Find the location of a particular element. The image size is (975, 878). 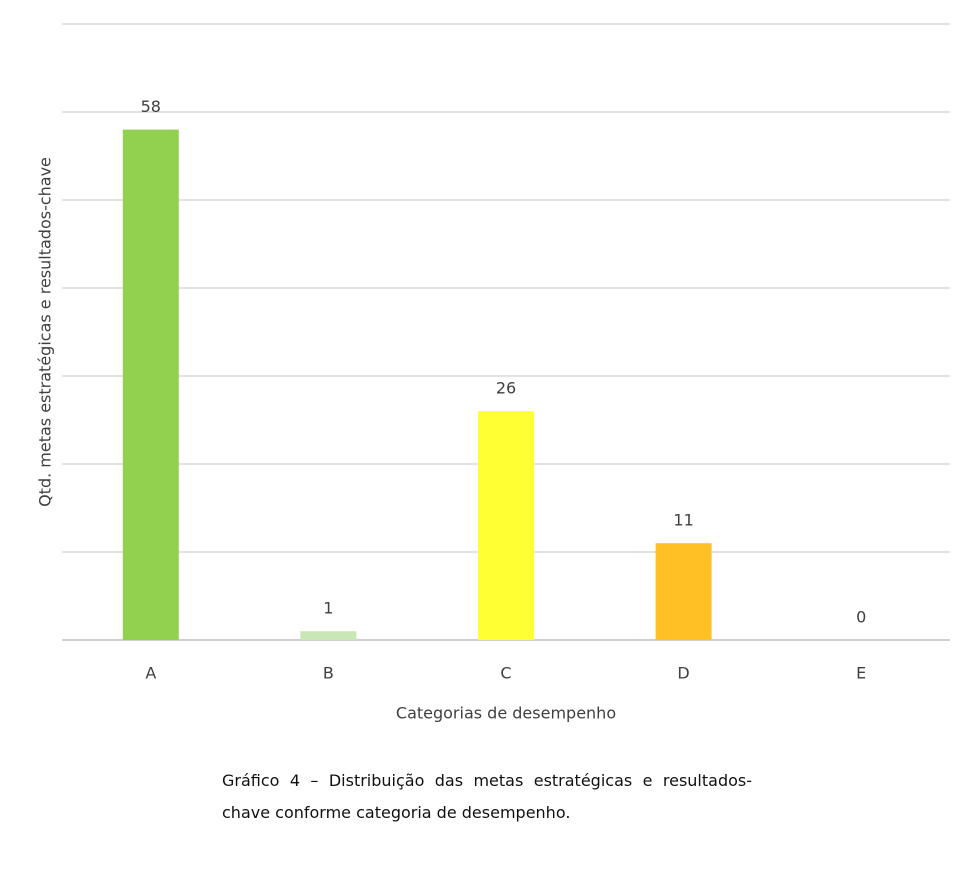

value-label: 26 is located at coordinates (506, 388).